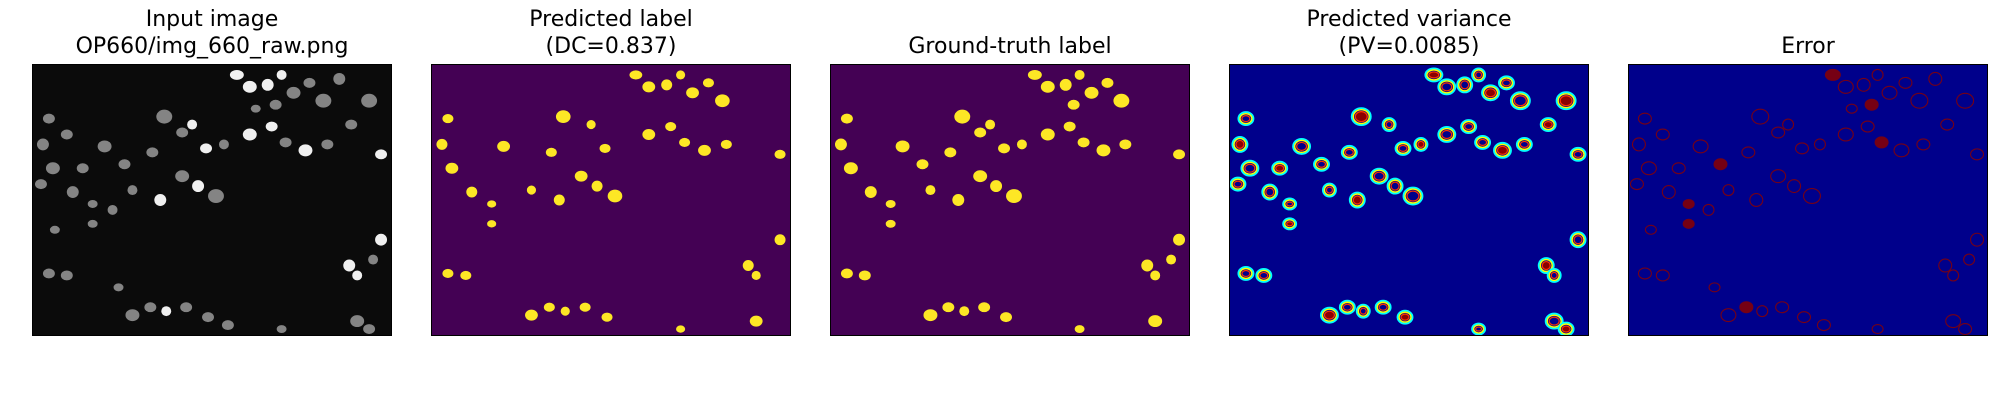  I want to click on title-line: (DC=0.837), so click(611, 46).